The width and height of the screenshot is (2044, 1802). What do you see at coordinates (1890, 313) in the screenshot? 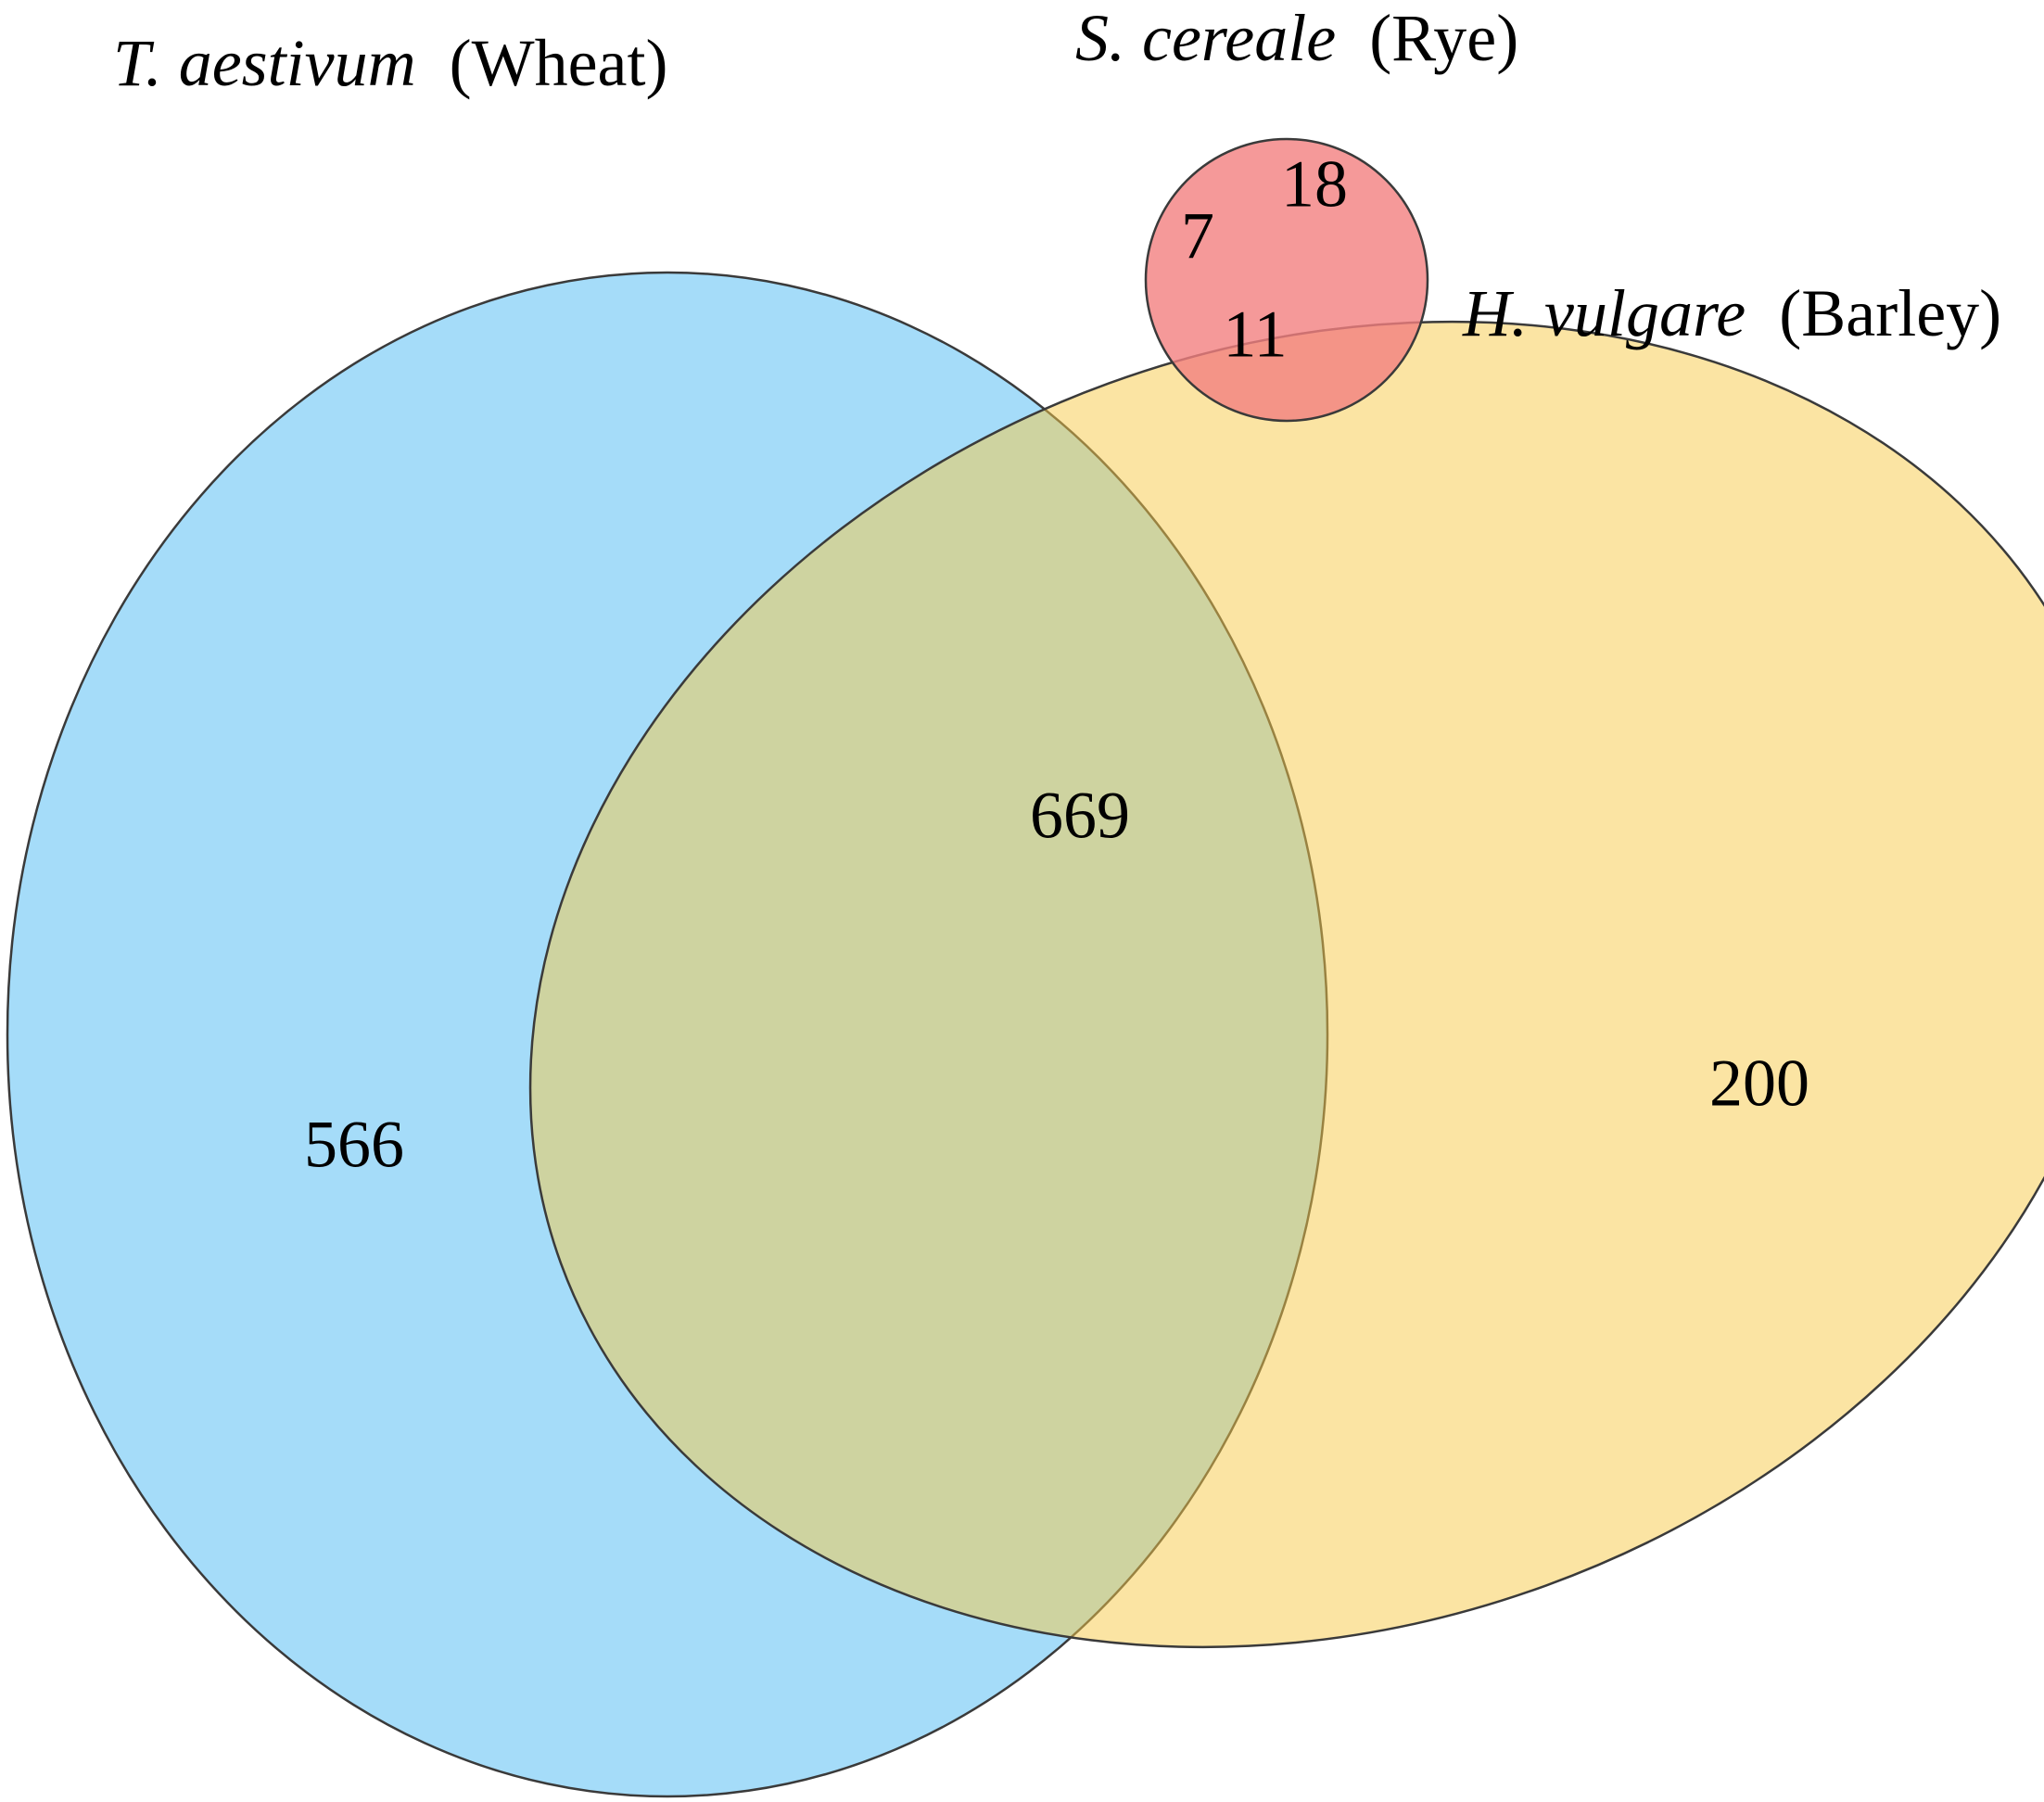
I see `set-label-barley-common: (Barley)` at bounding box center [1890, 313].